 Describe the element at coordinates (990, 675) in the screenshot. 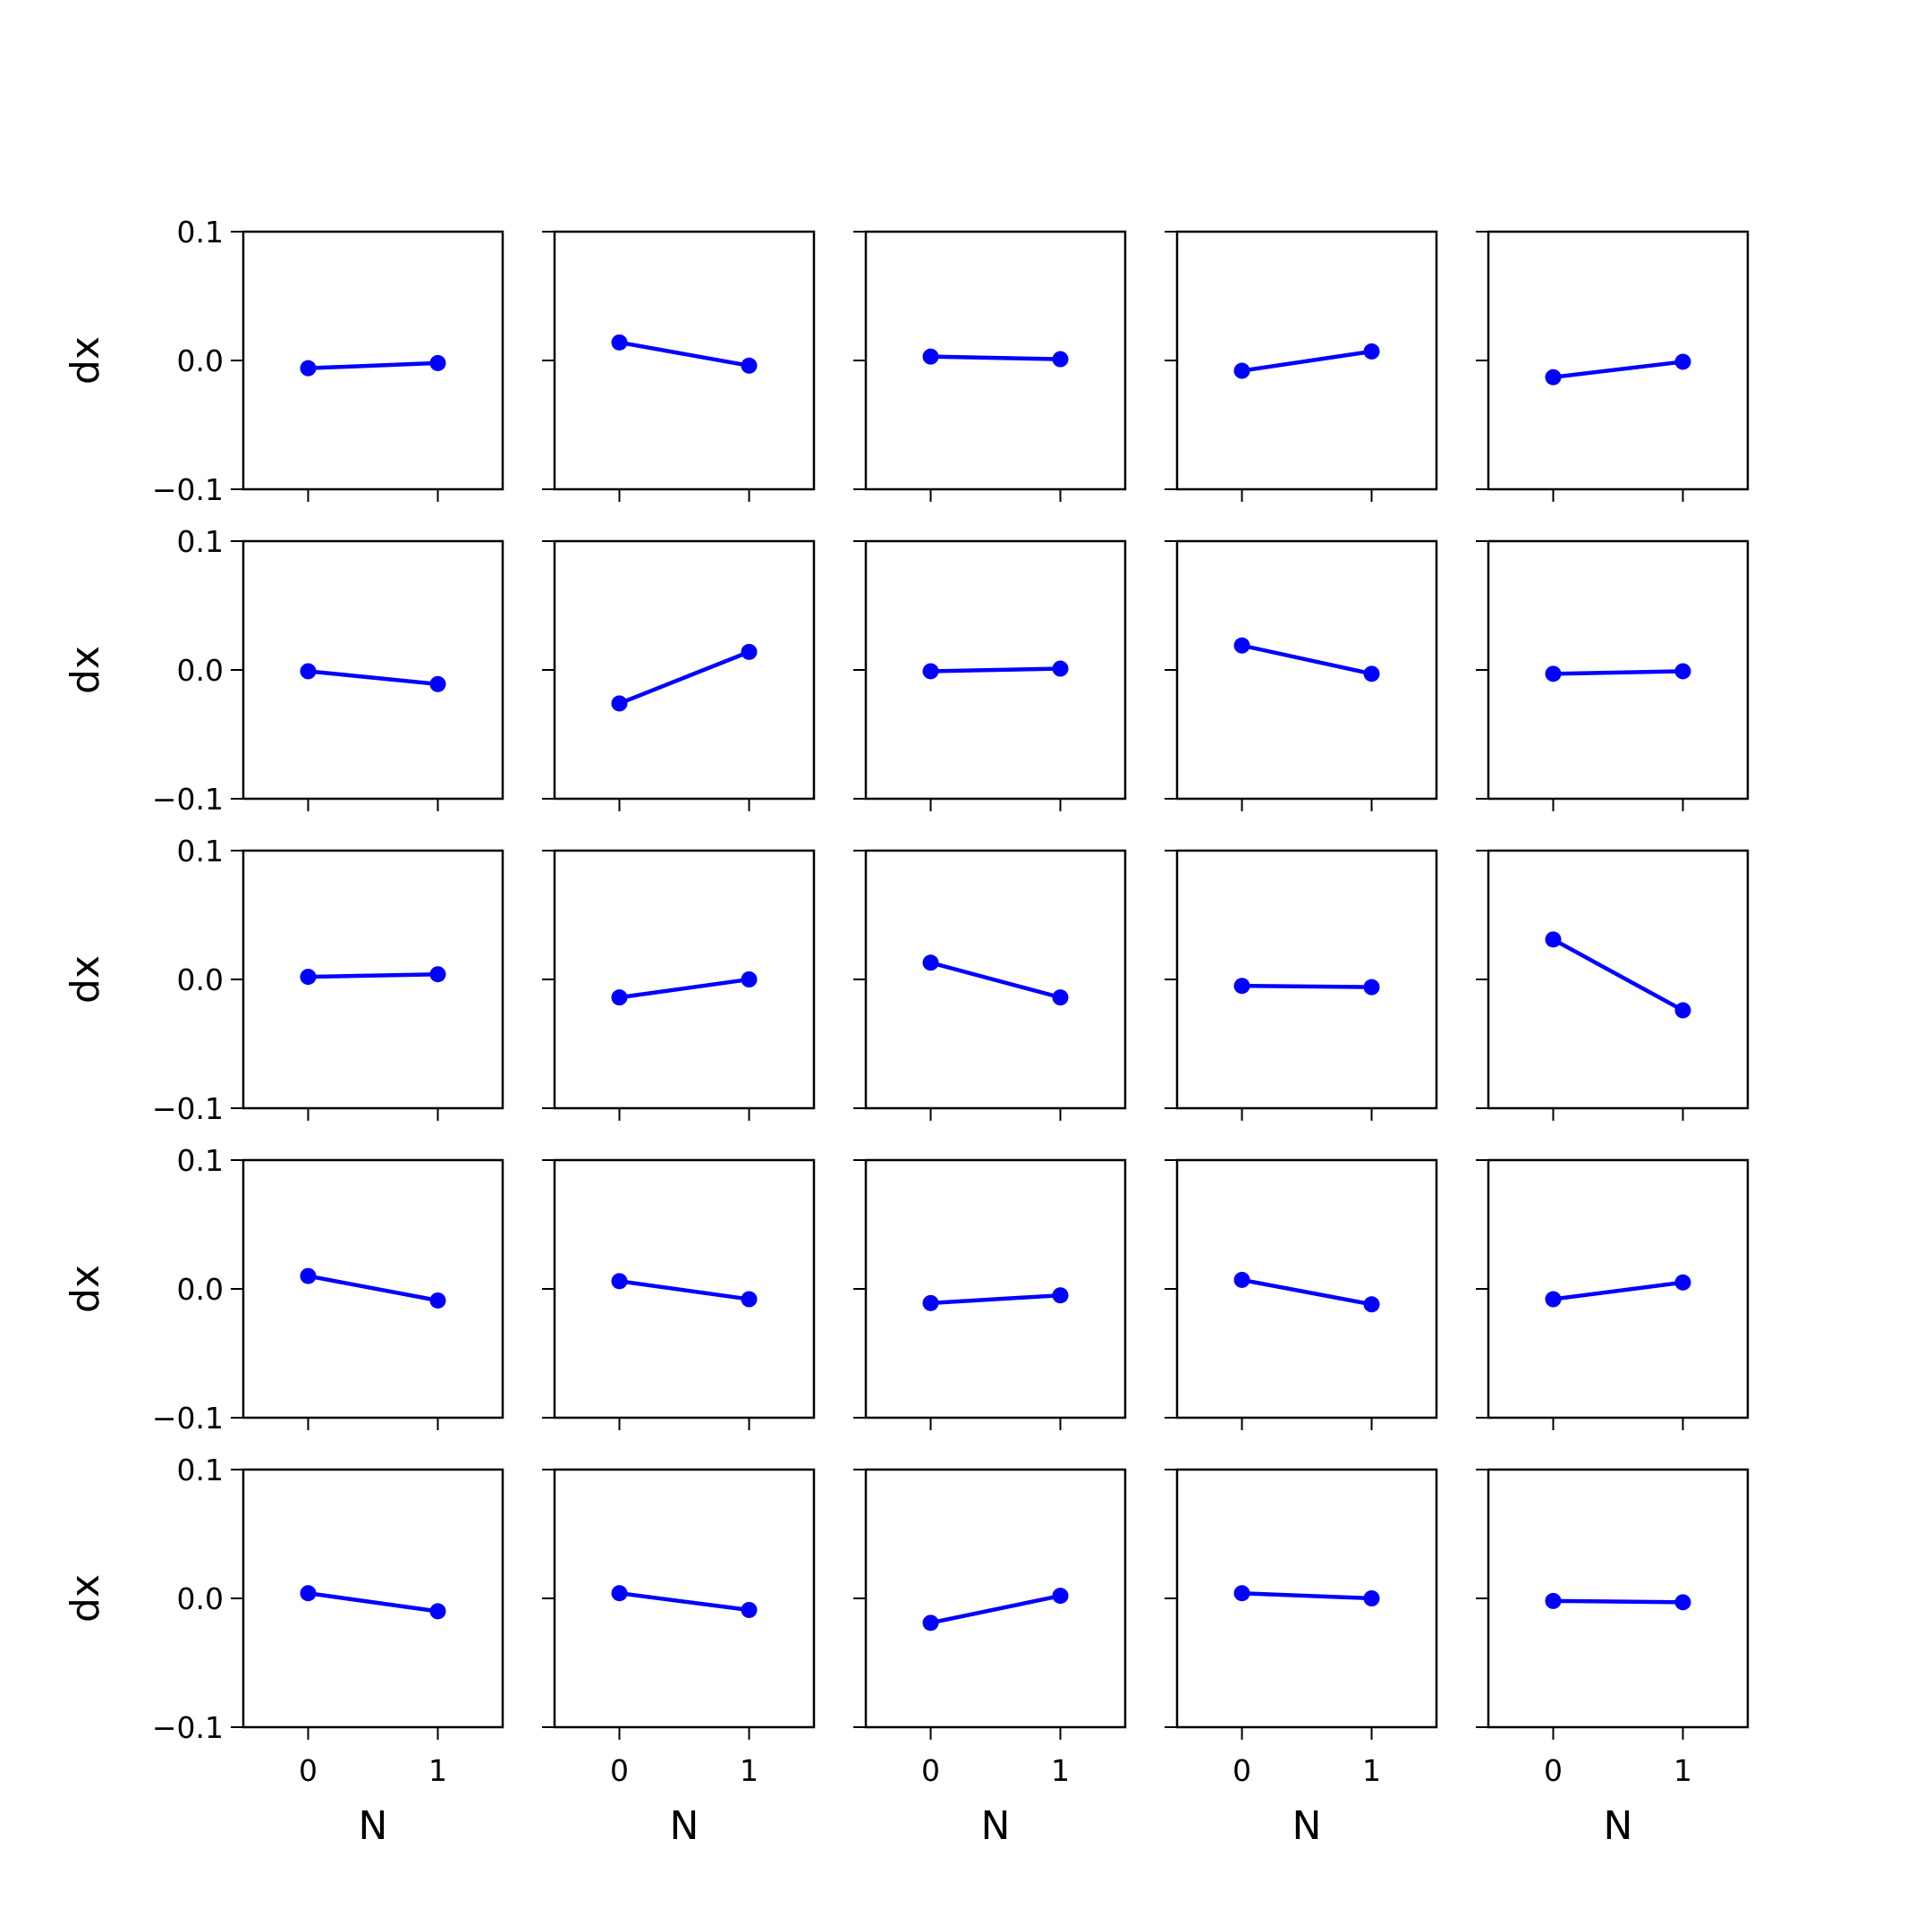

I see `subplot-r2-c3` at that location.